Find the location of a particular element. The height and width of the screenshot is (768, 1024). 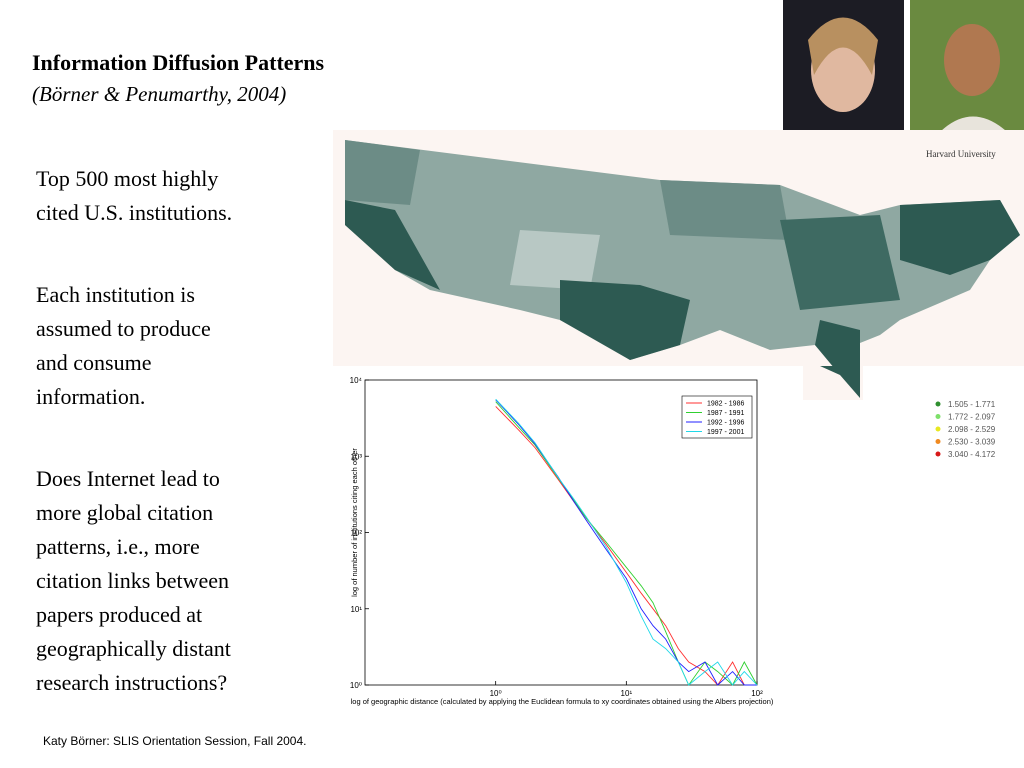

legend-label: 3.040 - 4.172 is located at coordinates (972, 454).